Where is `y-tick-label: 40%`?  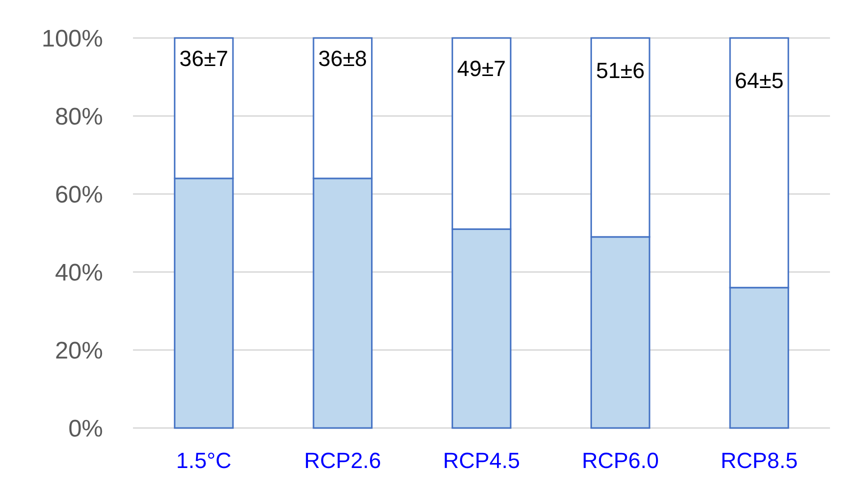
y-tick-label: 40% is located at coordinates (78, 272).